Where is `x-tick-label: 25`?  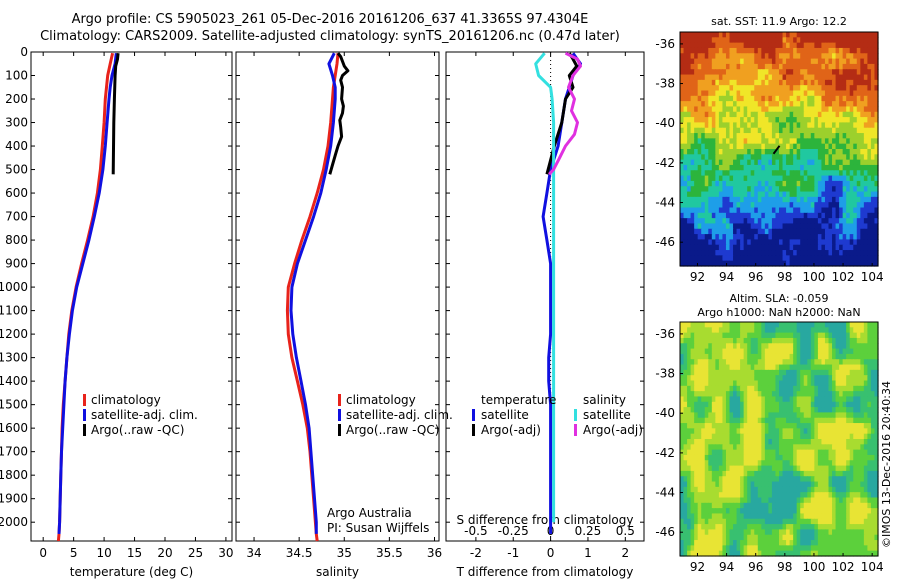 x-tick-label: 25 is located at coordinates (195, 553).